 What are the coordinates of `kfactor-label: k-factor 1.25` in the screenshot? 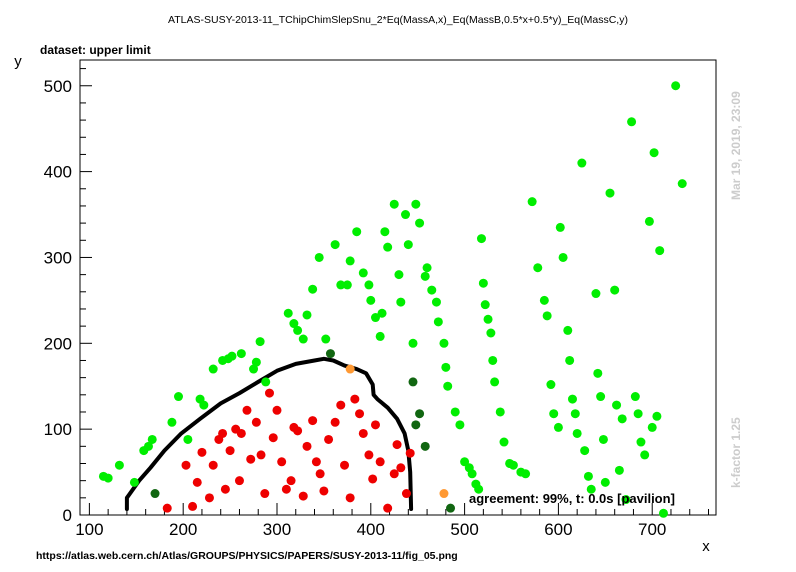 It's located at (736, 452).